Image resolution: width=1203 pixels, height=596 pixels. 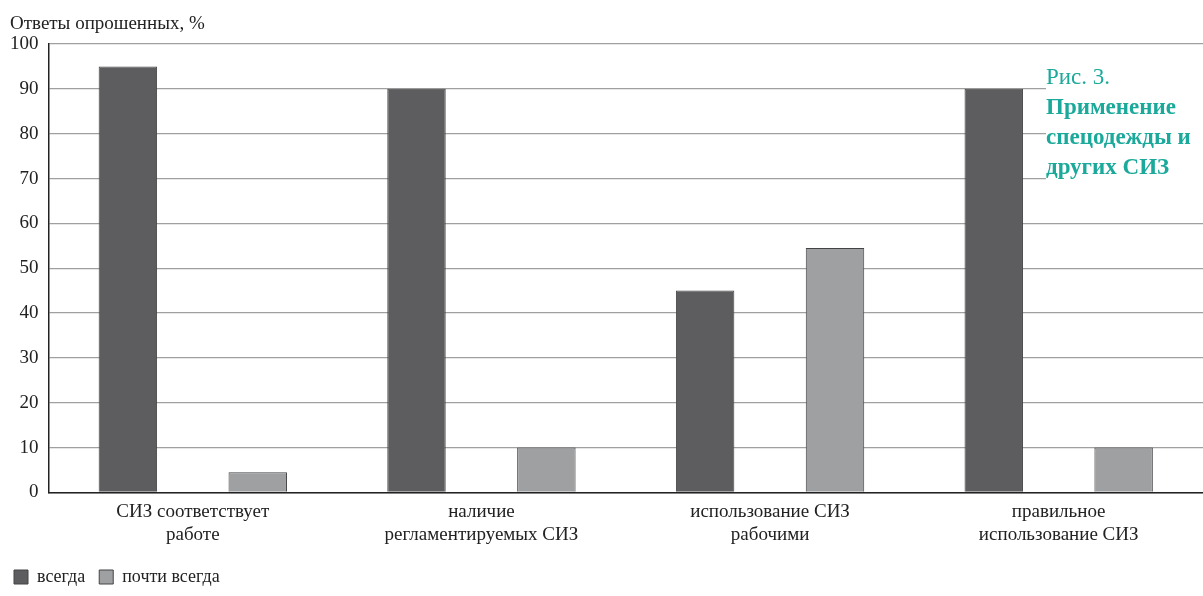 What do you see at coordinates (29, 132) in the screenshot?
I see `y-tick-label: 80` at bounding box center [29, 132].